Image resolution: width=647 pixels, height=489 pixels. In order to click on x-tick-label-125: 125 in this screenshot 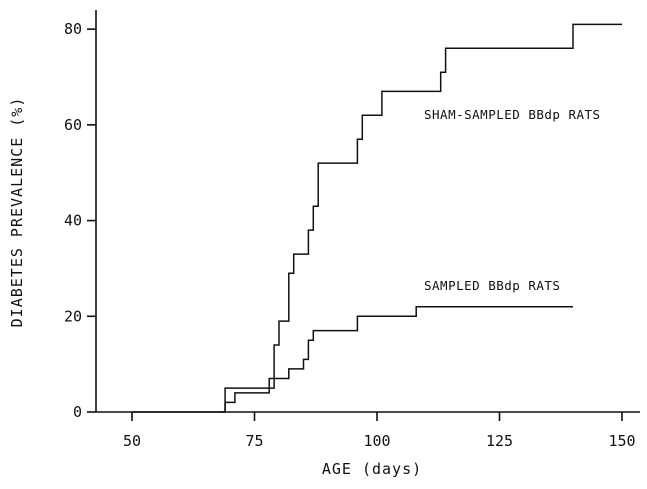, I will do `click(499, 441)`.